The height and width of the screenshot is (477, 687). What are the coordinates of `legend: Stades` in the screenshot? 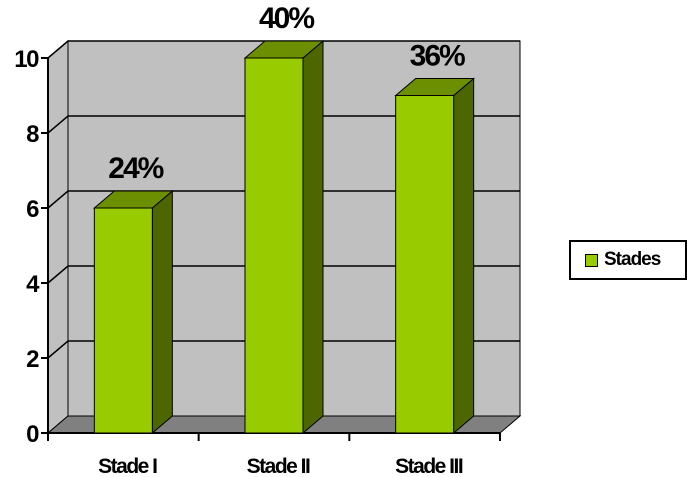 It's located at (628, 260).